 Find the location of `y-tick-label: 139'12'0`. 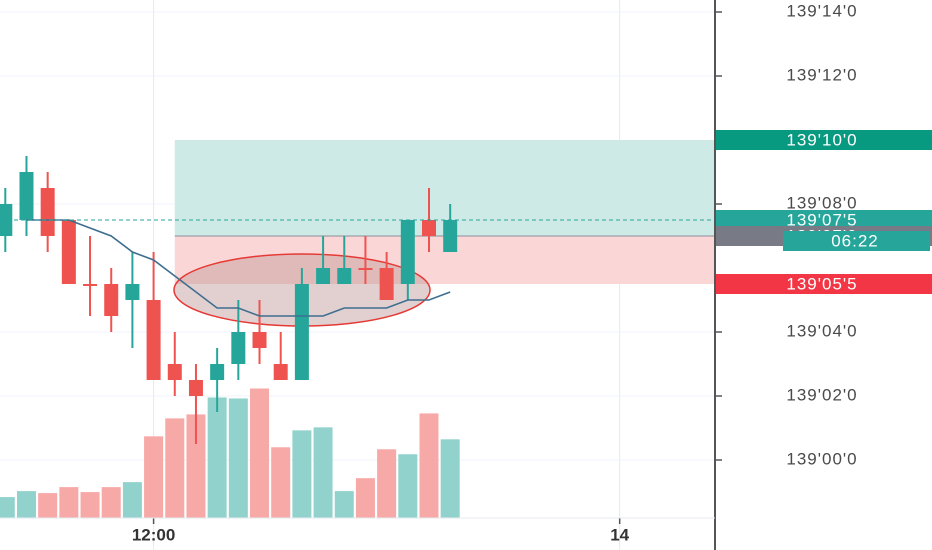

y-tick-label: 139'12'0 is located at coordinates (821, 74).